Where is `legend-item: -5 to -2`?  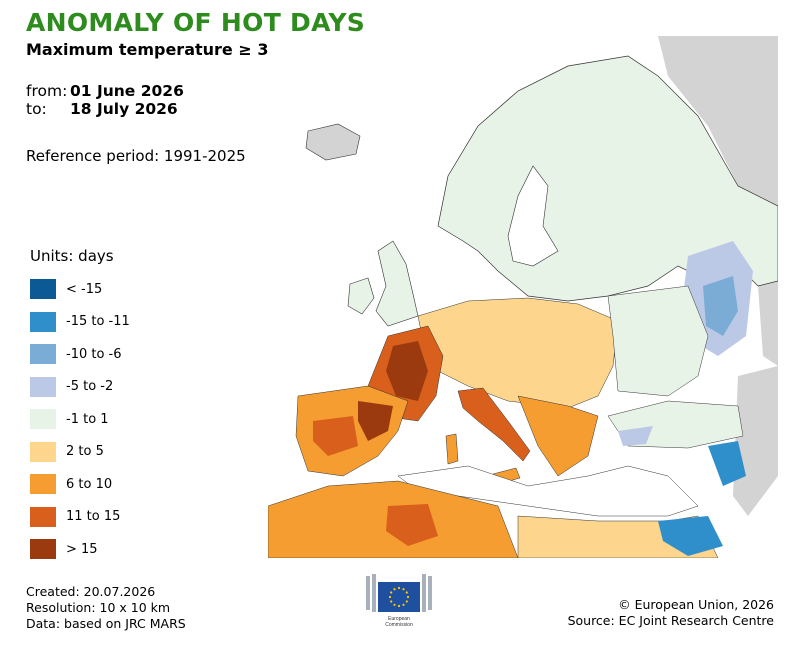 legend-item: -5 to -2 is located at coordinates (80, 387).